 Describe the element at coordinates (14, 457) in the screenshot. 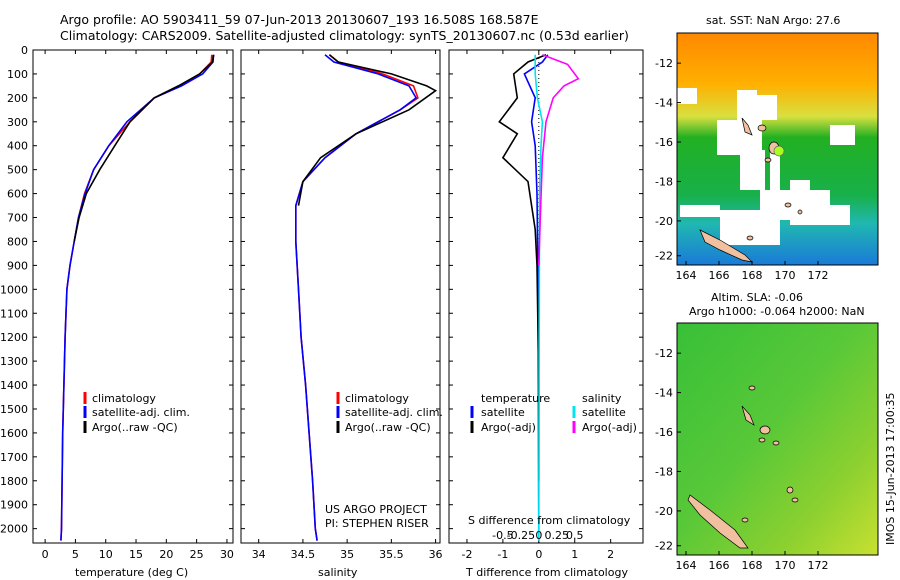

I see `depth-tick-label: 1700` at that location.